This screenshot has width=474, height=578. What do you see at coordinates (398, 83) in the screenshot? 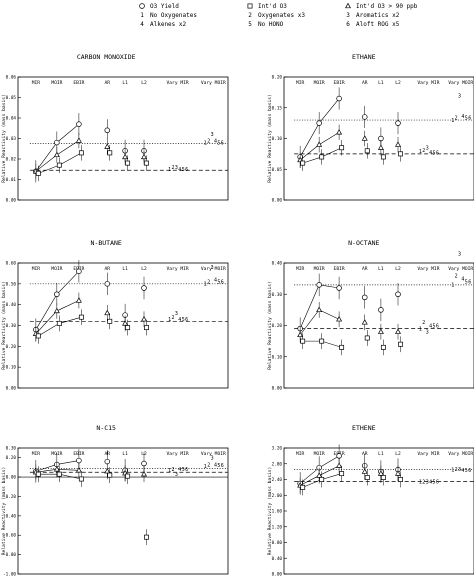
I see `column-label: L2` at bounding box center [398, 83].